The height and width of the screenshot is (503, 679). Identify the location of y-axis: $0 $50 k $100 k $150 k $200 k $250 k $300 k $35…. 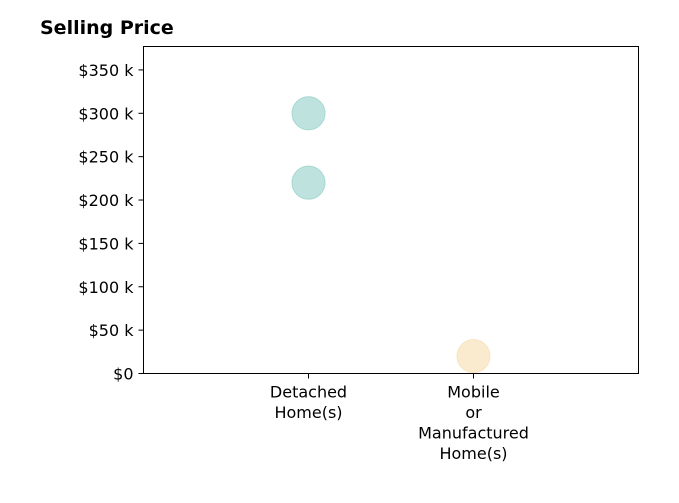
(111, 222).